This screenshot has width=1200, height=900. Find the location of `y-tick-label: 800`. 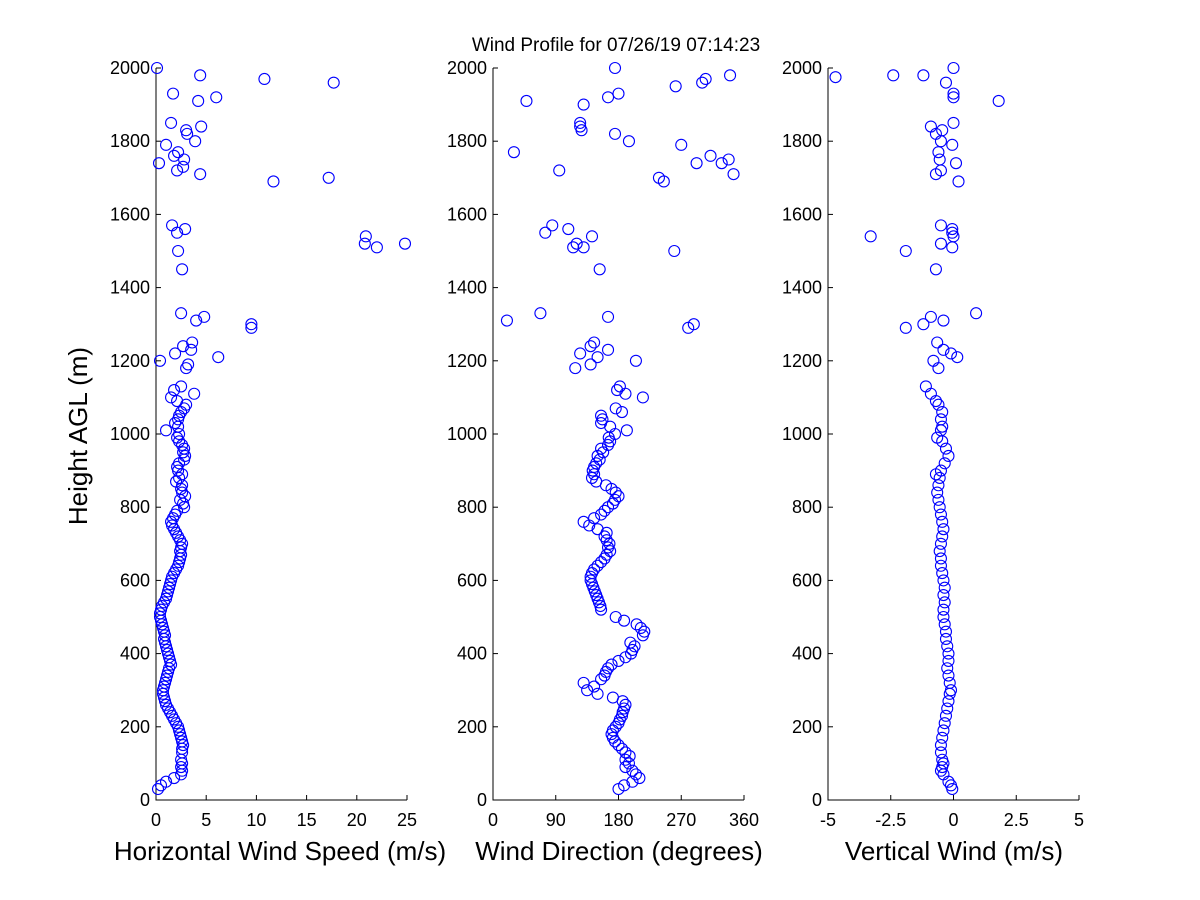

y-tick-label: 800 is located at coordinates (135, 507).